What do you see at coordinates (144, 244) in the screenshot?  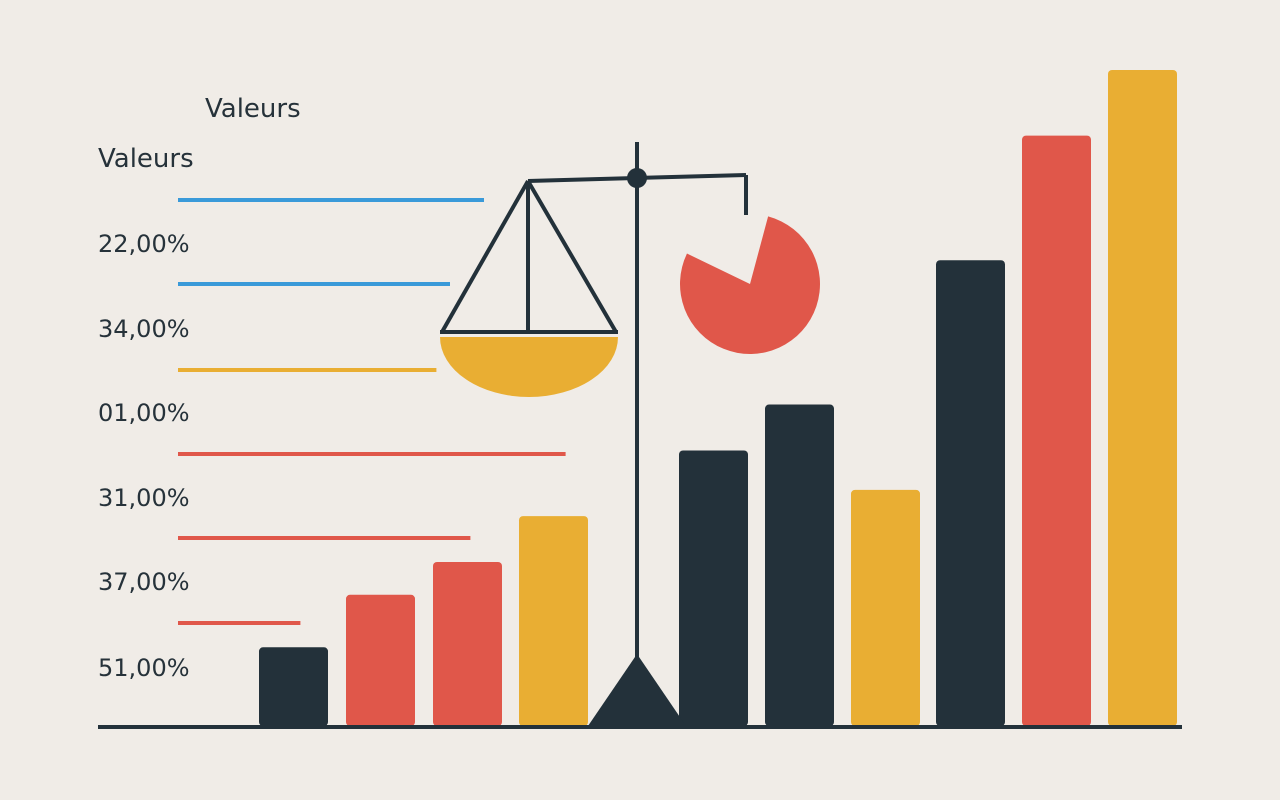 I see `row-label: 22,00%` at bounding box center [144, 244].